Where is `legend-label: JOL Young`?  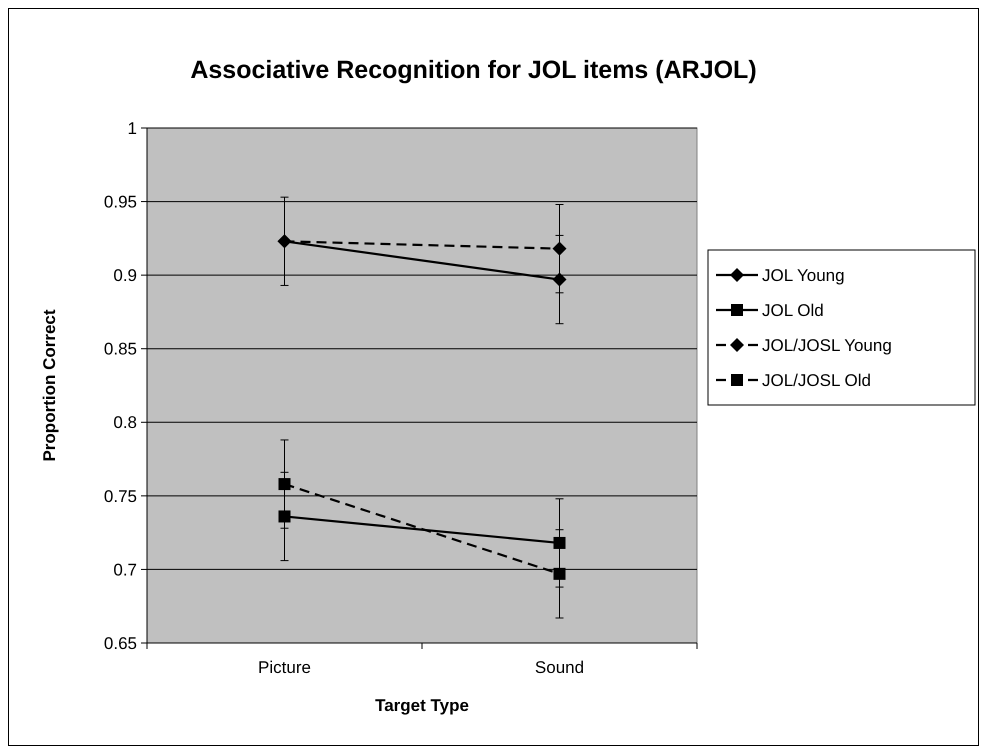
legend-label: JOL Young is located at coordinates (803, 275).